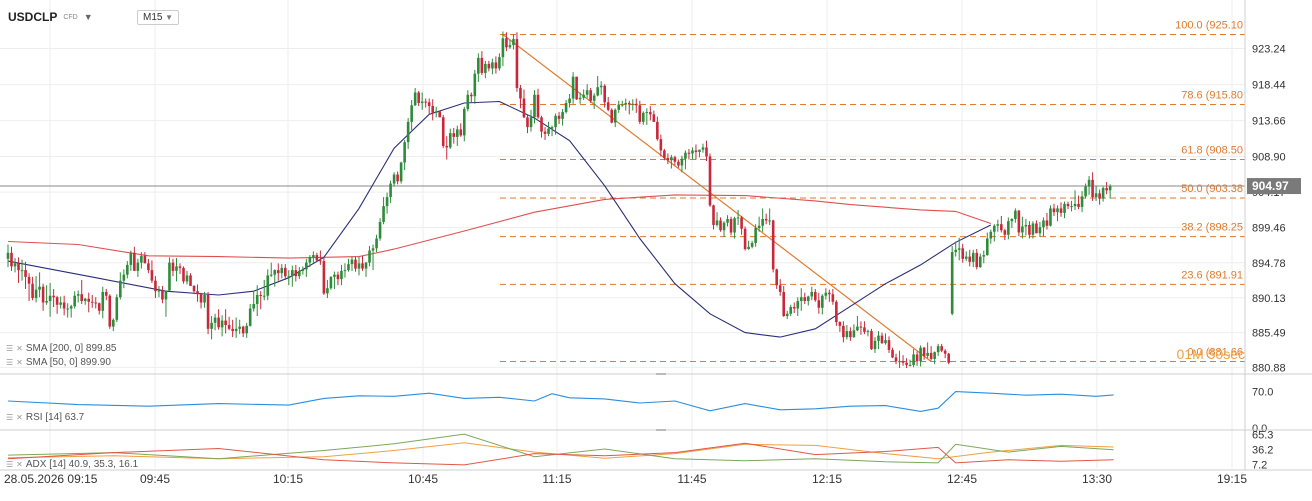 This screenshot has width=1312, height=501. Describe the element at coordinates (61, 348) in the screenshot. I see `sma200-legend: ☰ ✕ SMA [200, 0] 899.85` at that location.